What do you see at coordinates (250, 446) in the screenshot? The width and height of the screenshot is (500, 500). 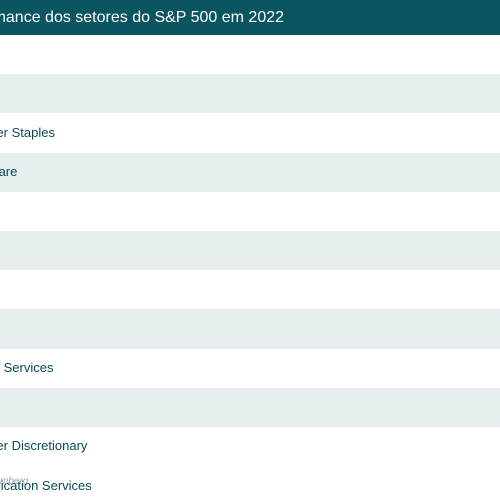 I see `table-row: Consumer Discretionary` at bounding box center [250, 446].